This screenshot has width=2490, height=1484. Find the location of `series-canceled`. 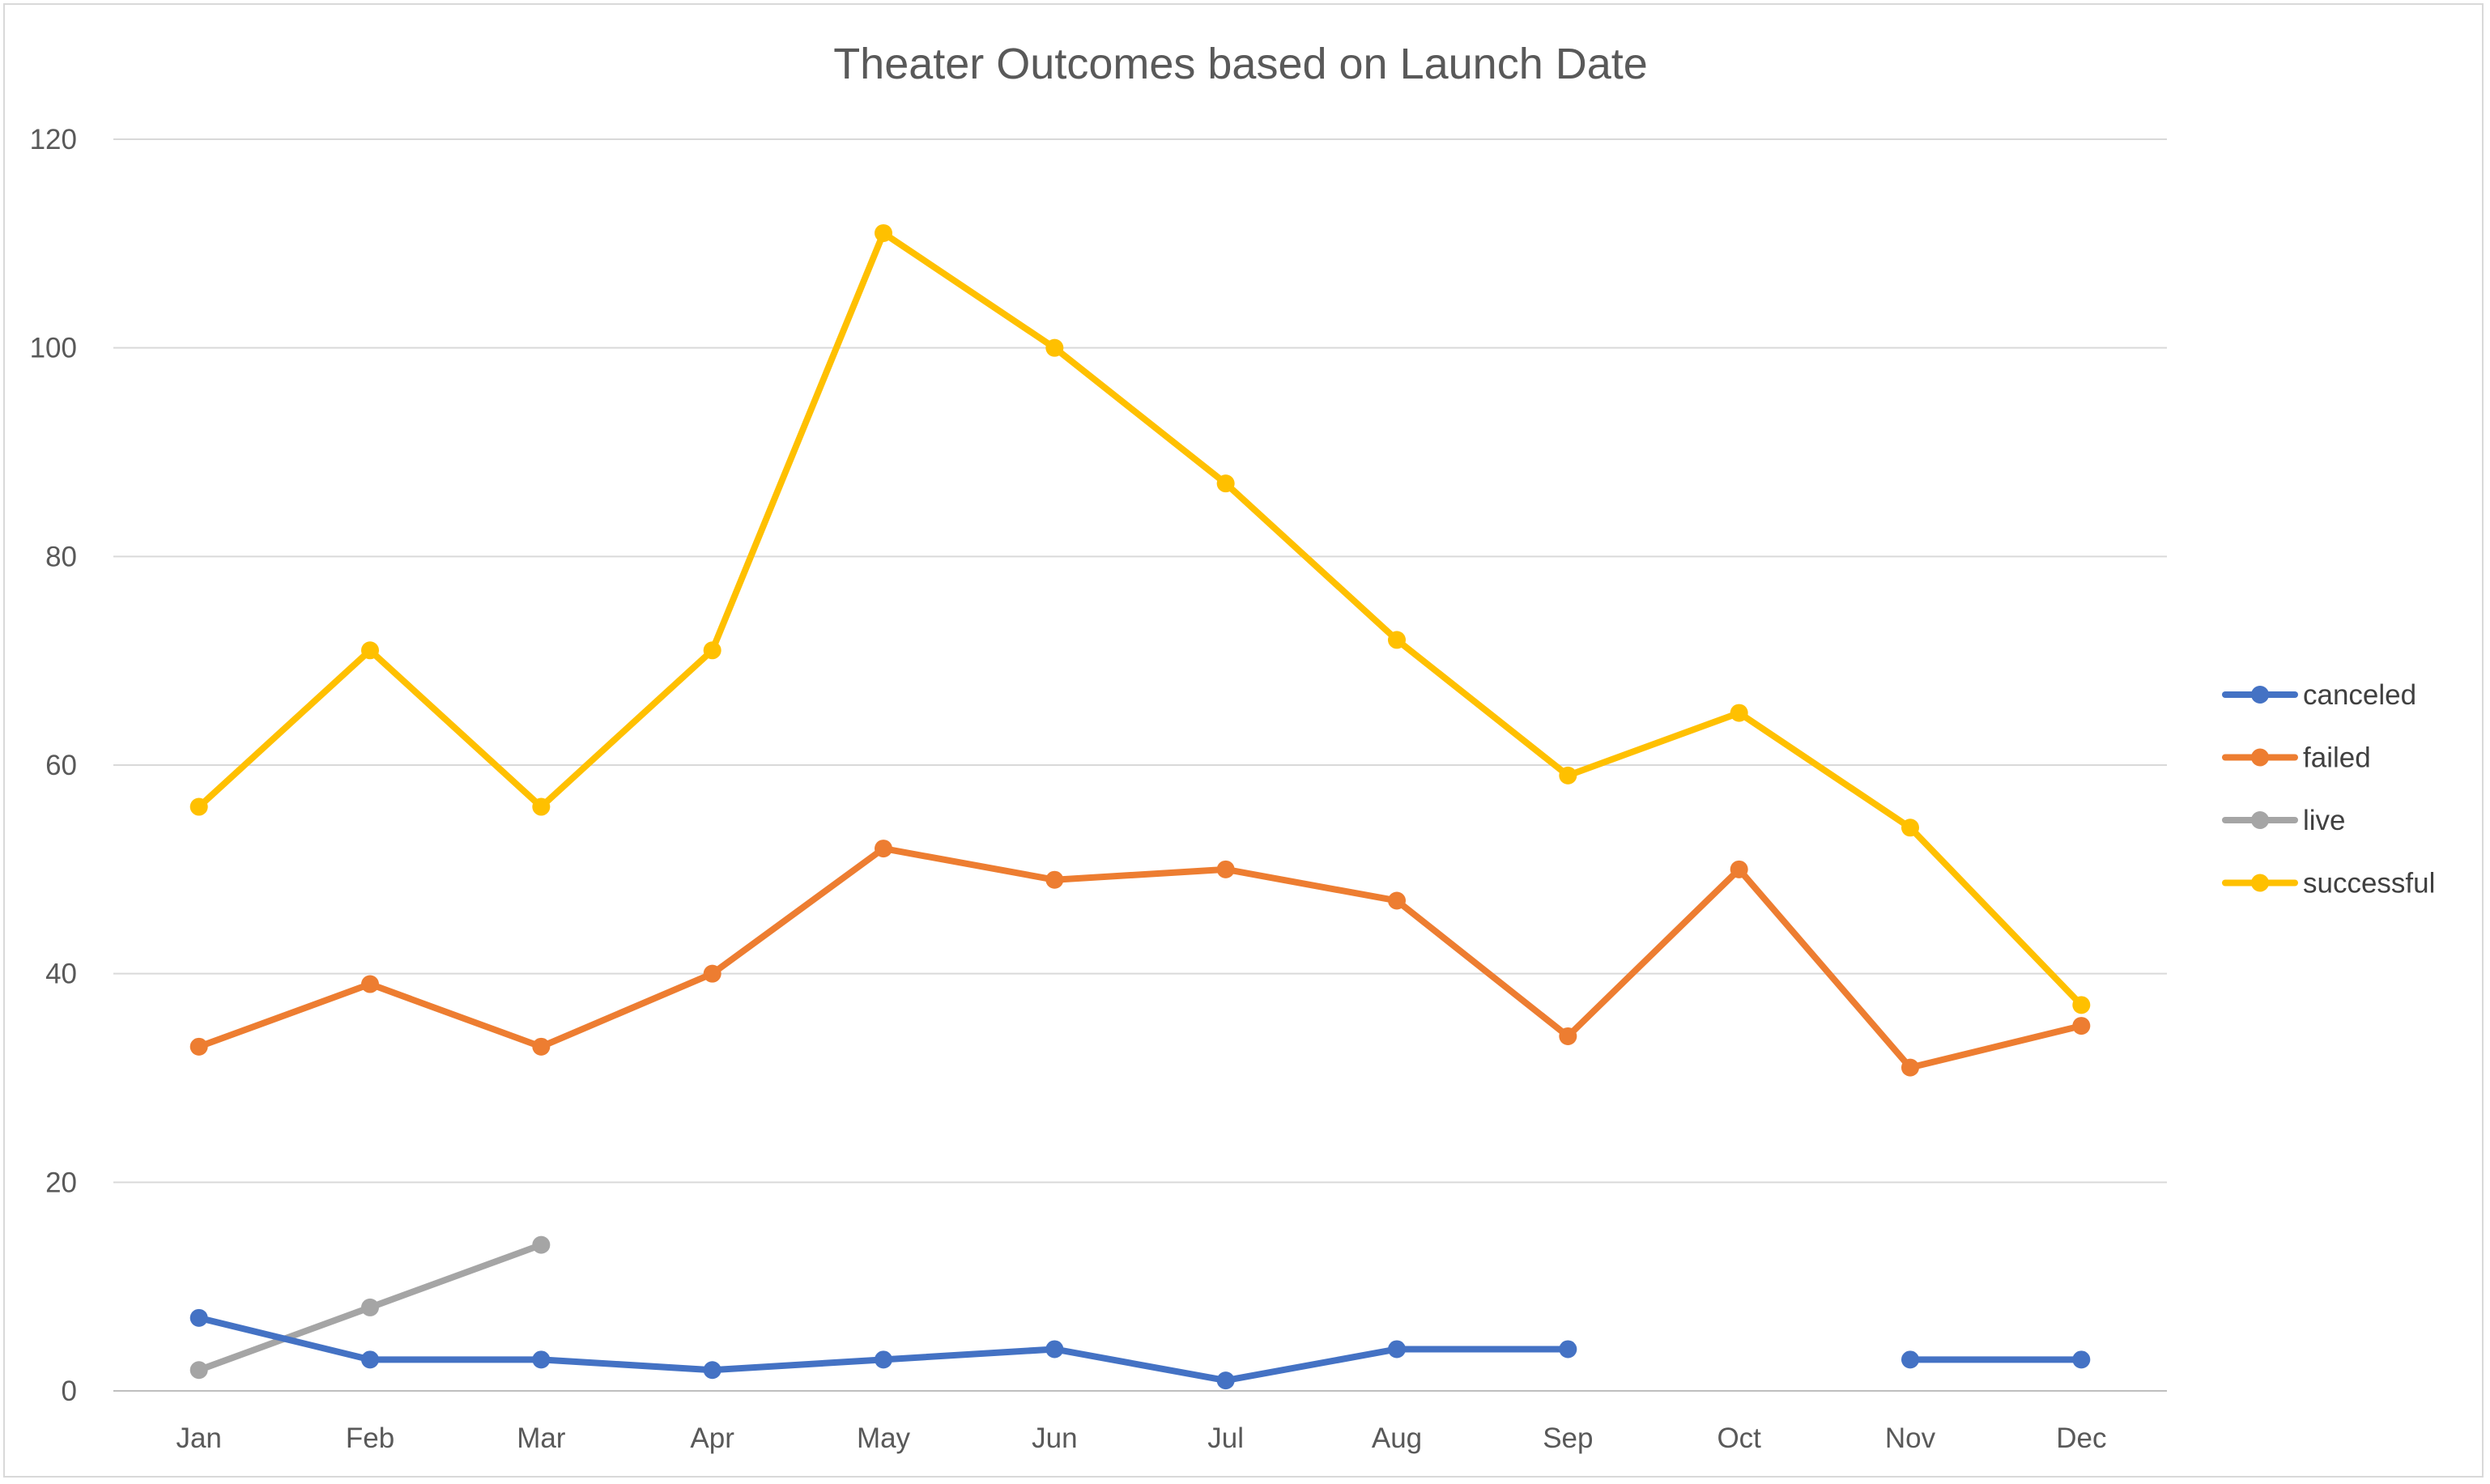

series-canceled is located at coordinates (1140, 1349).